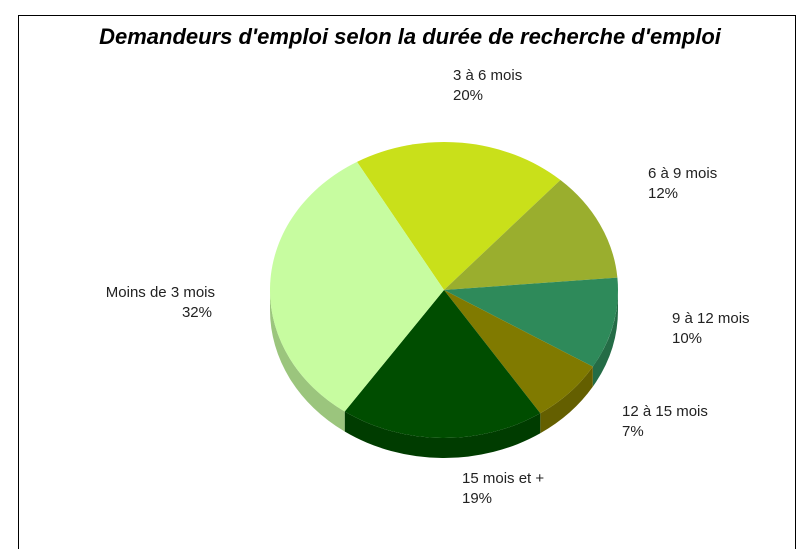 This screenshot has height=549, width=810. I want to click on value-label: 32%, so click(197, 312).